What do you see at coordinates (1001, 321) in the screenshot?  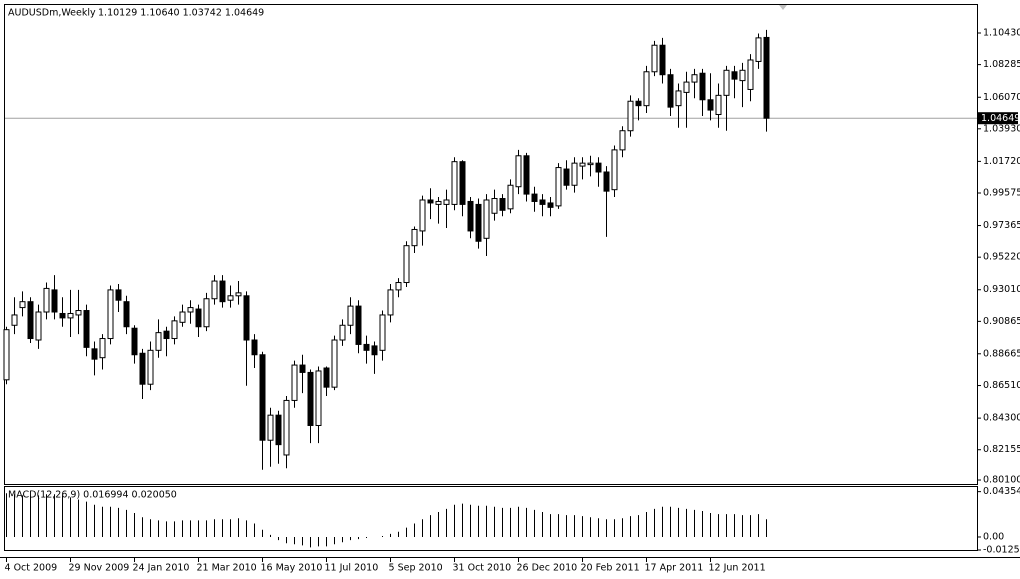 I see `y-tick-label: 0.90865` at bounding box center [1001, 321].